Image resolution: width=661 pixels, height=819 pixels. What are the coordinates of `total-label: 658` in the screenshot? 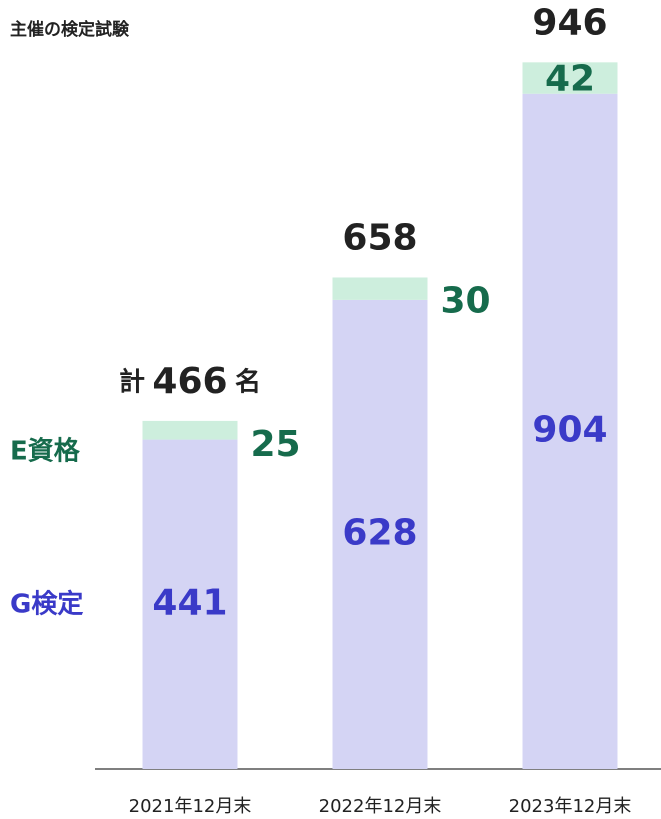 It's located at (379, 237).